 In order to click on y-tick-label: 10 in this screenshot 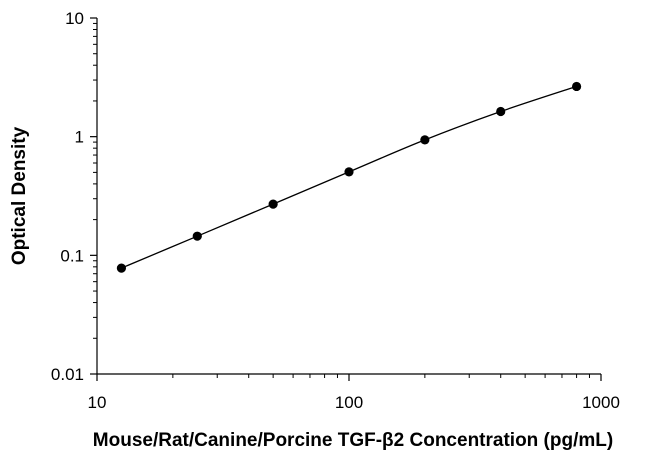, I will do `click(74, 18)`.